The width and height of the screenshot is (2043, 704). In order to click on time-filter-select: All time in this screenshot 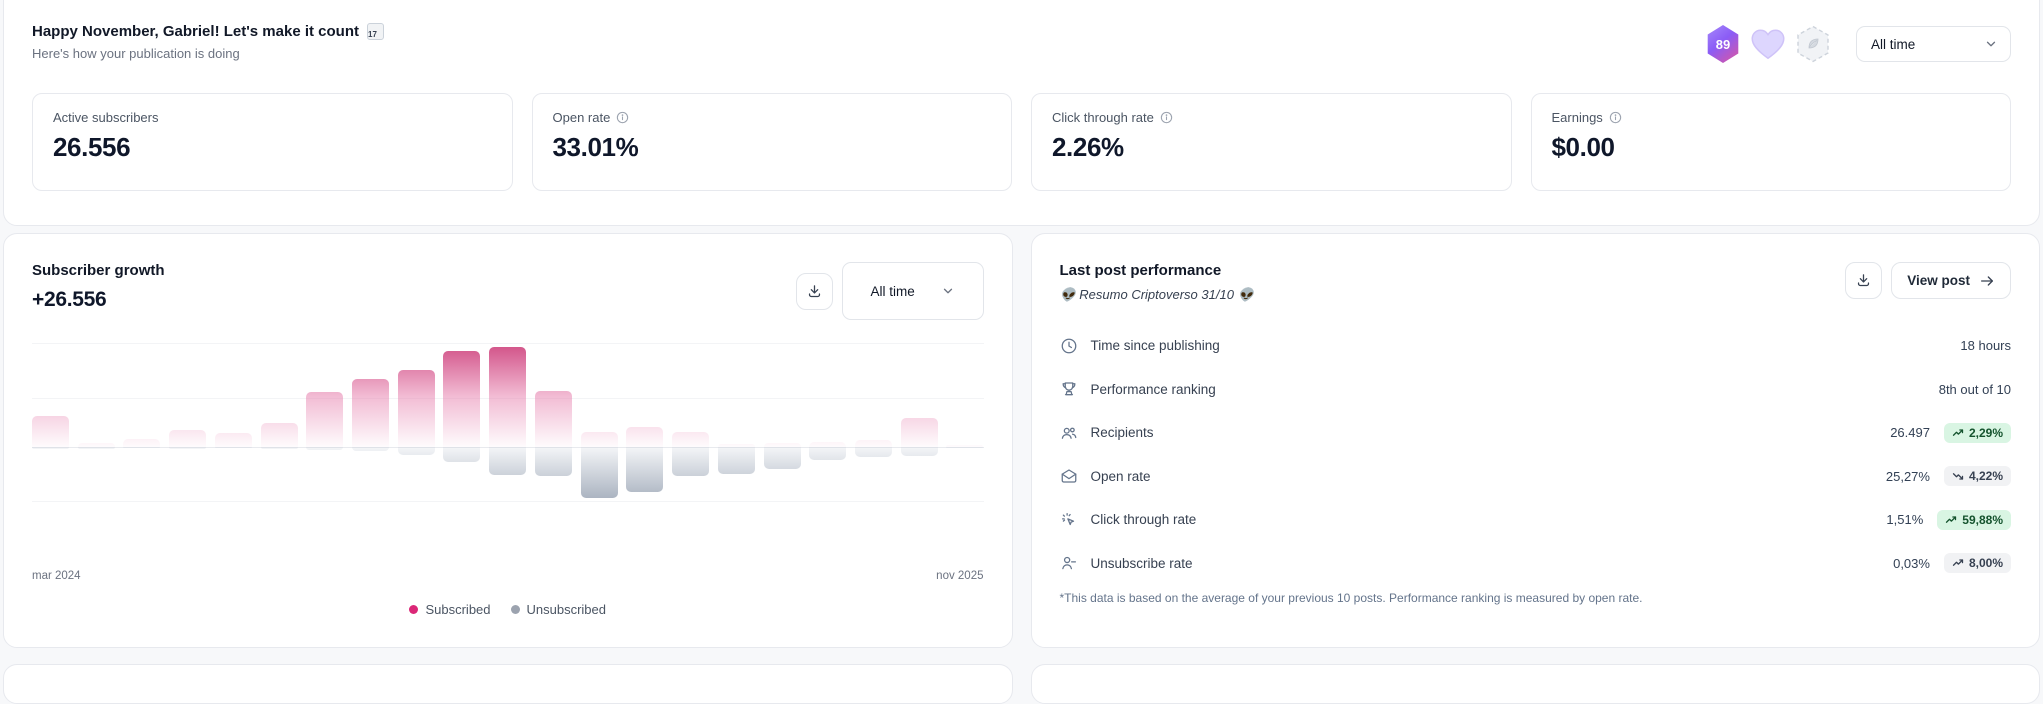, I will do `click(1933, 44)`.